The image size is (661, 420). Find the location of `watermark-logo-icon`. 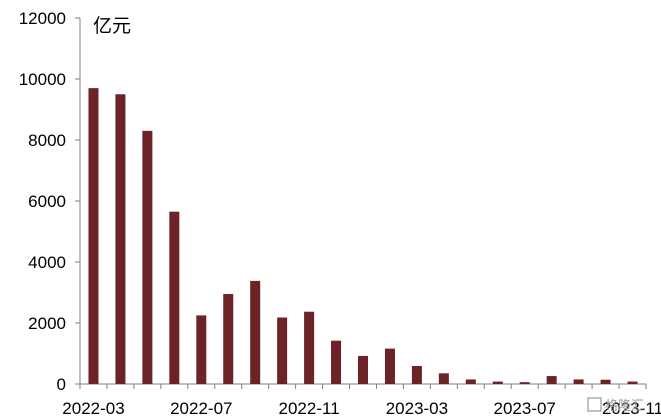

watermark-logo-icon is located at coordinates (594, 404).